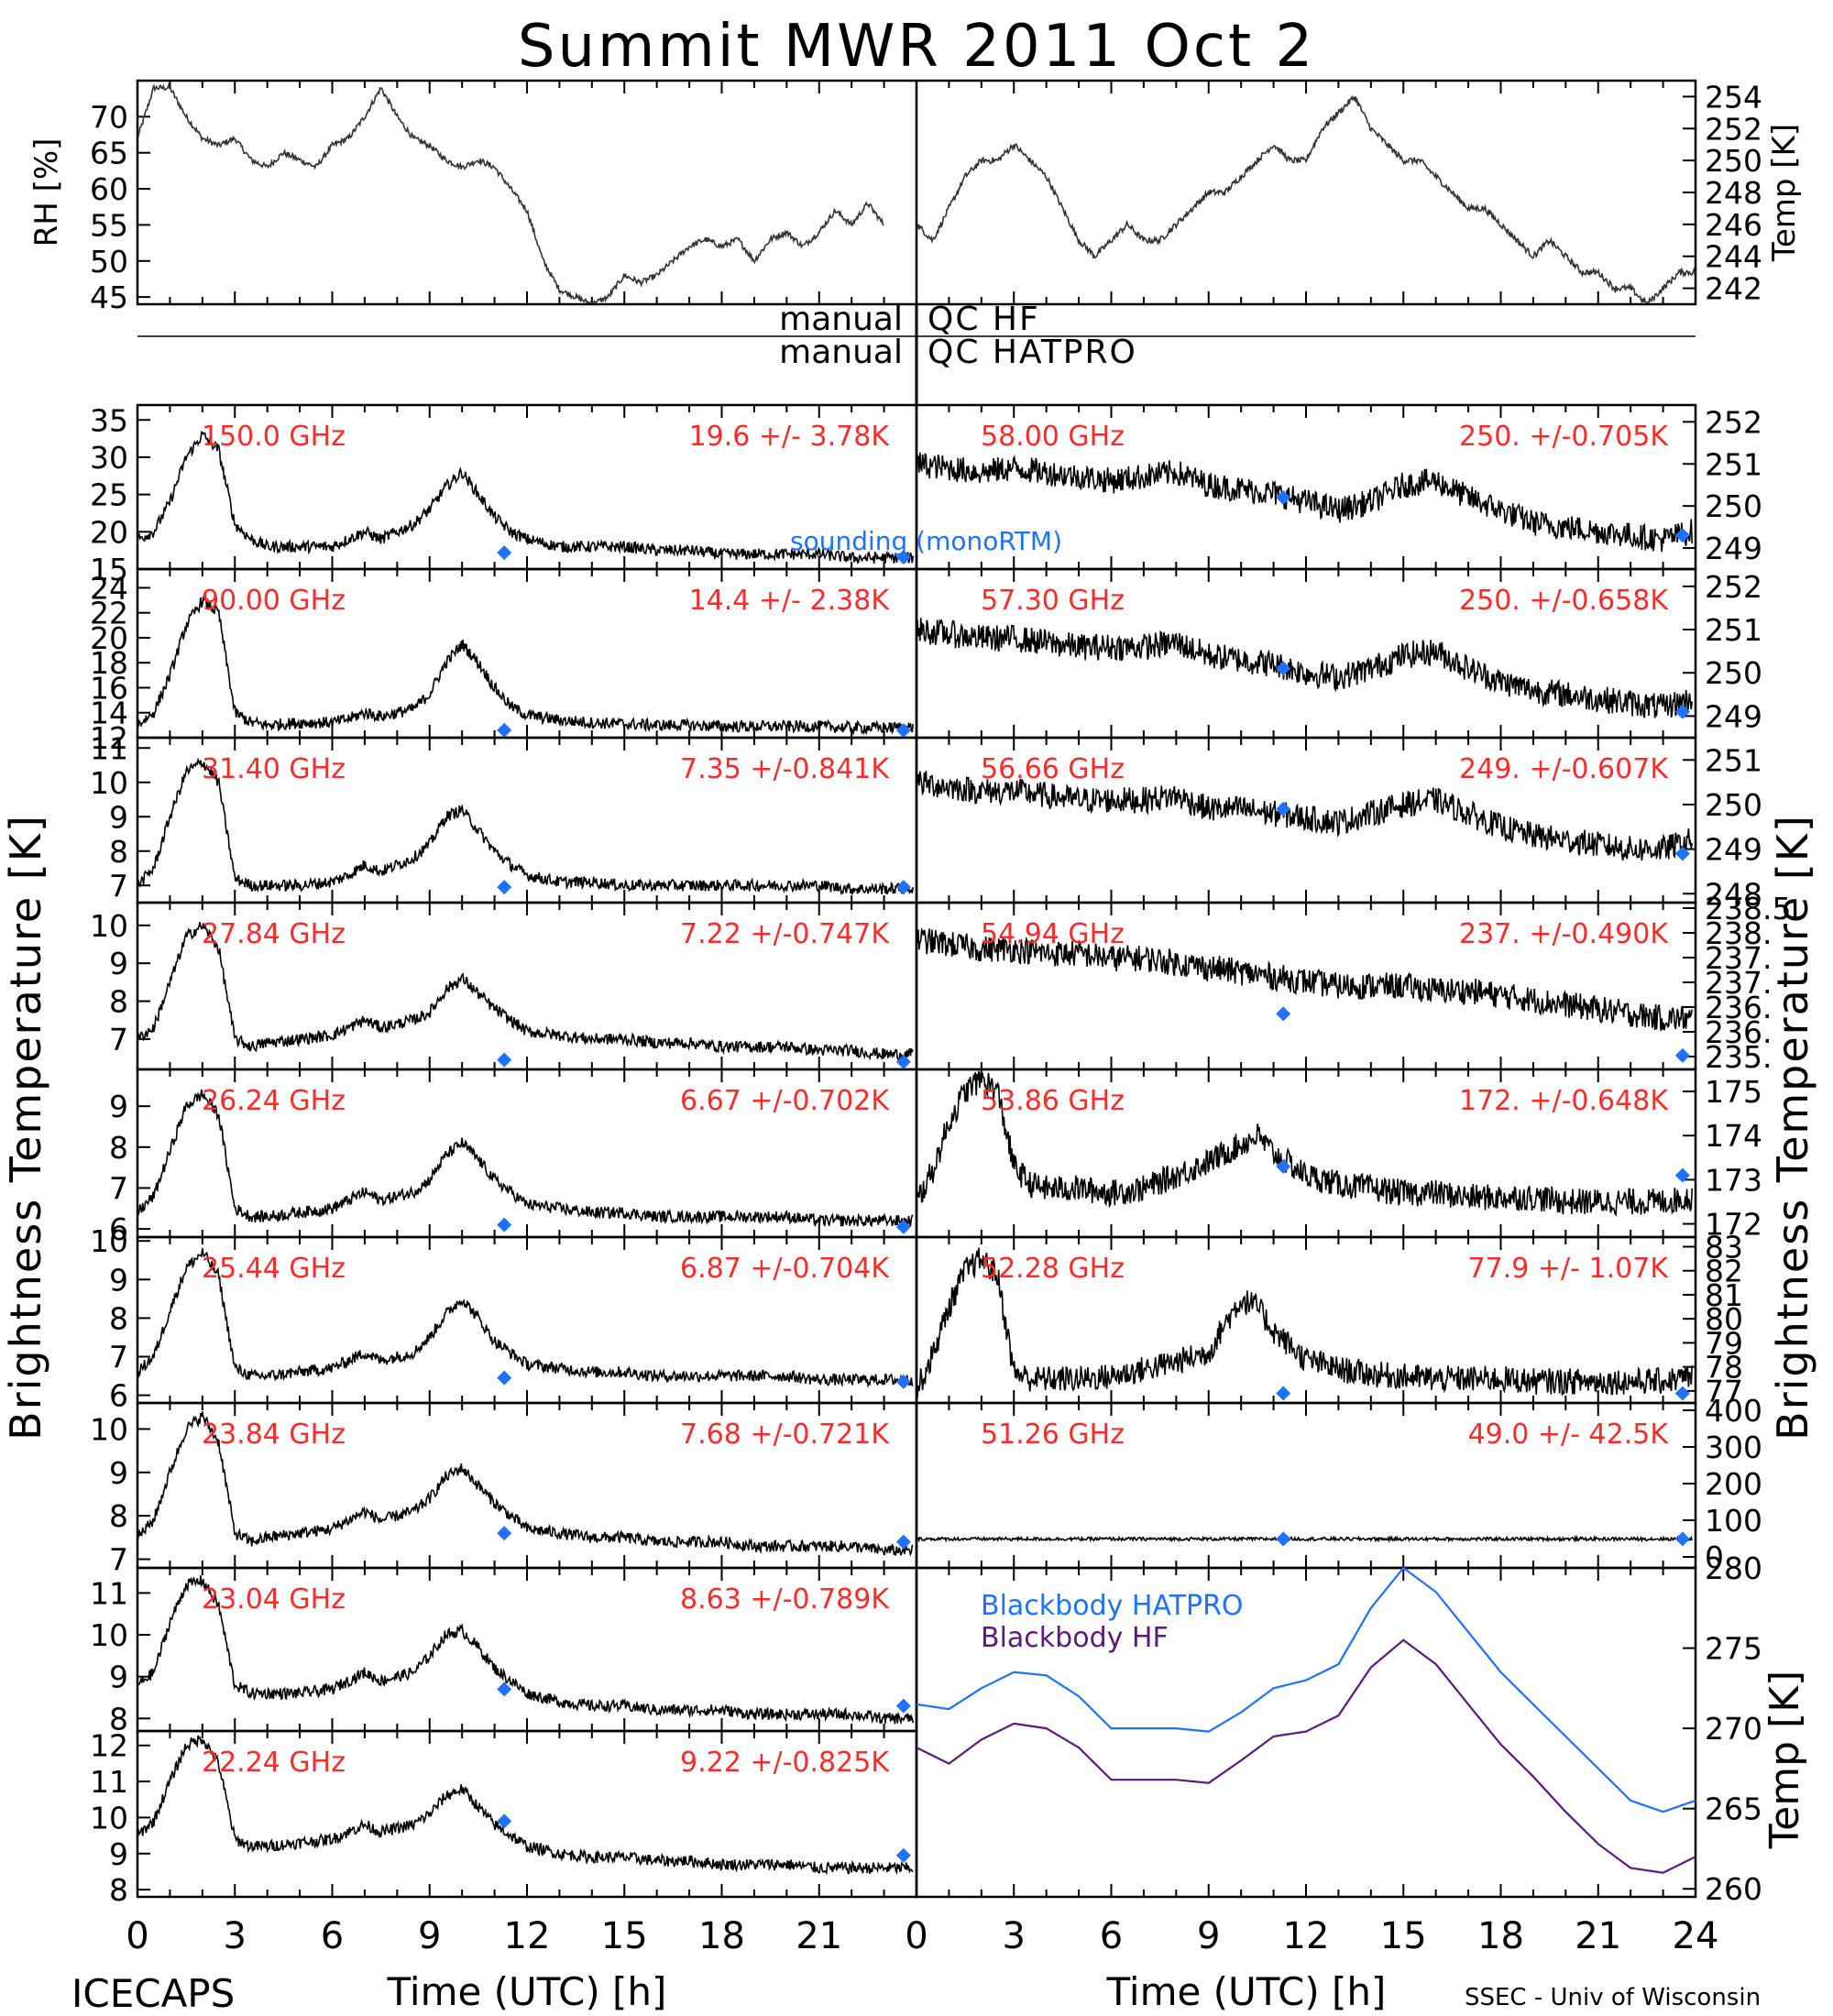  What do you see at coordinates (1598, 1936) in the screenshot?
I see `x-tick-label-right: 21` at bounding box center [1598, 1936].